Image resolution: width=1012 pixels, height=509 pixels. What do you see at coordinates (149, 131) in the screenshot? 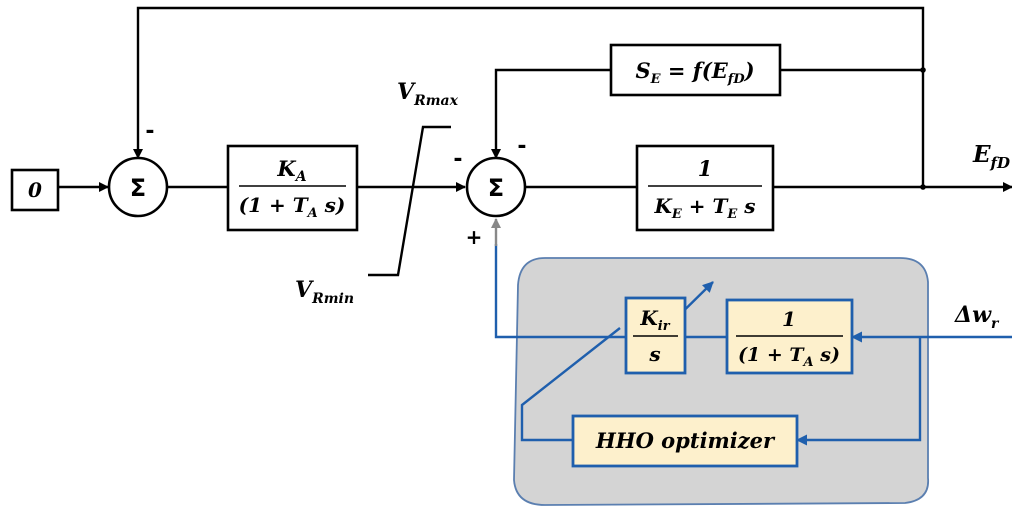
I see `sum1-top-sign: -` at bounding box center [149, 131].